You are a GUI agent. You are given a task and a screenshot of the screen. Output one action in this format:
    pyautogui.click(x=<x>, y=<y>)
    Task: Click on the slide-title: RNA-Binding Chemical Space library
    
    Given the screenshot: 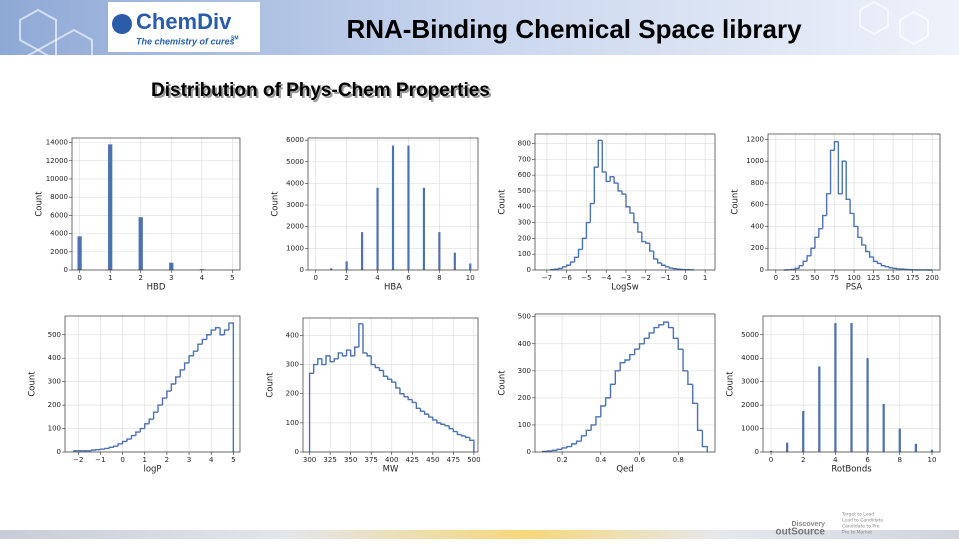 What is the action you would take?
    pyautogui.click(x=574, y=29)
    